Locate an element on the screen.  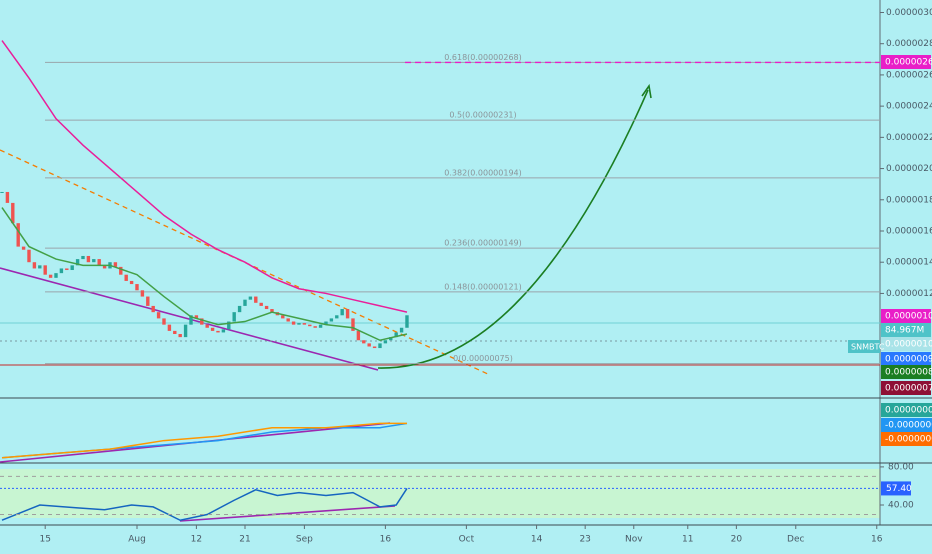
x-tick-label: 14 is located at coordinates (537, 540).